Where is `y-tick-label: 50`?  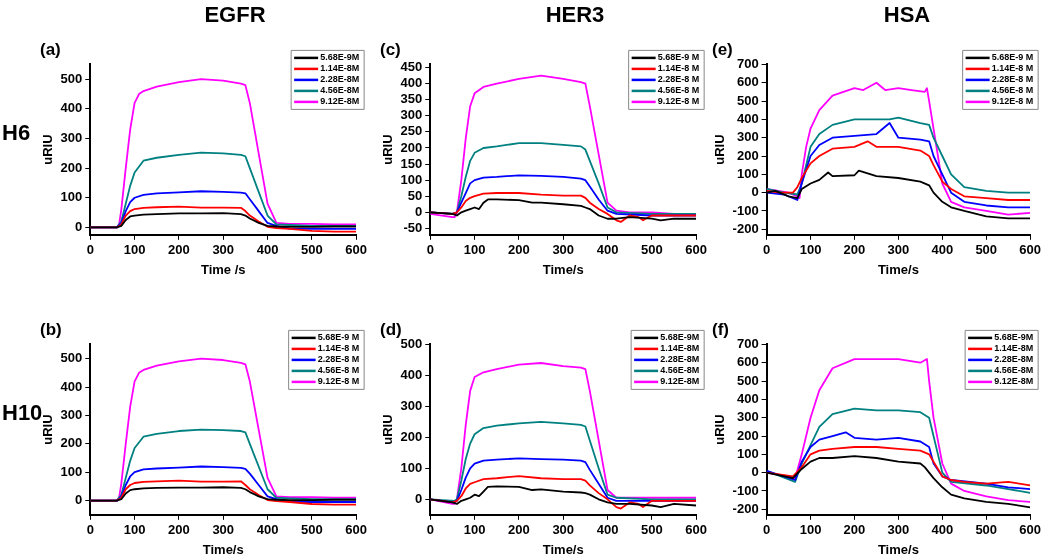
y-tick-label: 50 is located at coordinates (415, 195).